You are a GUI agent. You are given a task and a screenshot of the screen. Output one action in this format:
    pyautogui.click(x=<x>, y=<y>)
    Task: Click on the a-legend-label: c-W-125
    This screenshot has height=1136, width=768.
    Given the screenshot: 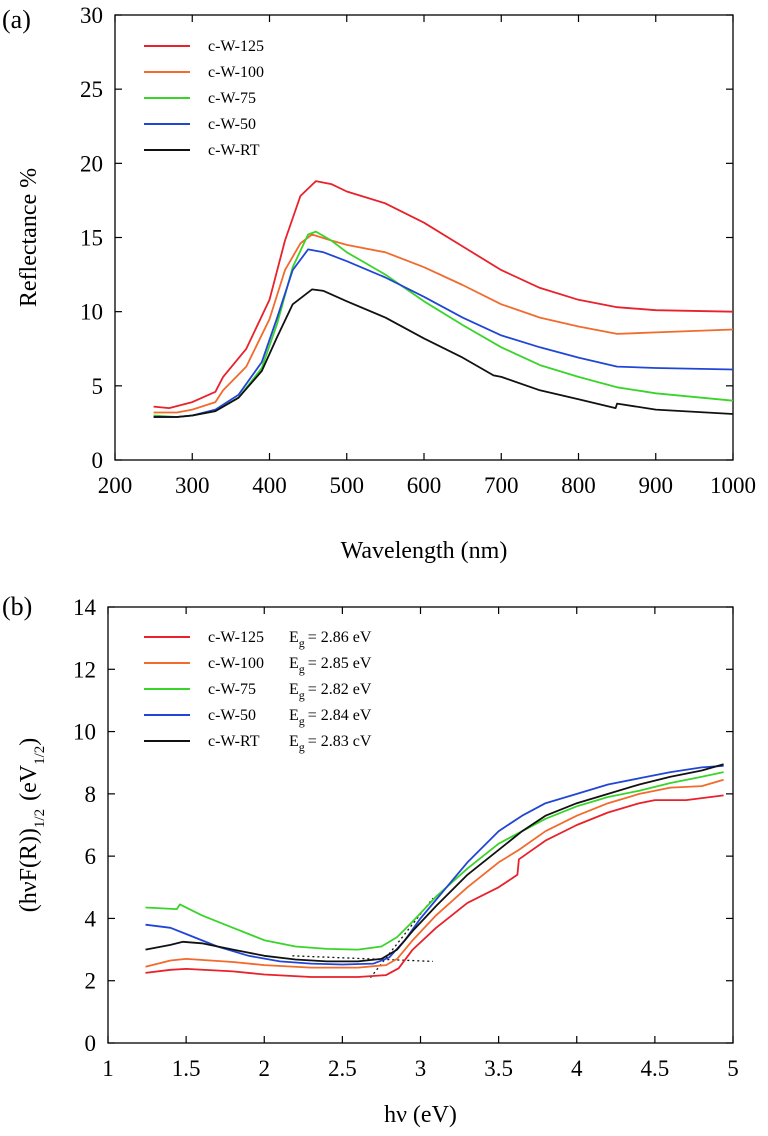 What is the action you would take?
    pyautogui.click(x=236, y=46)
    